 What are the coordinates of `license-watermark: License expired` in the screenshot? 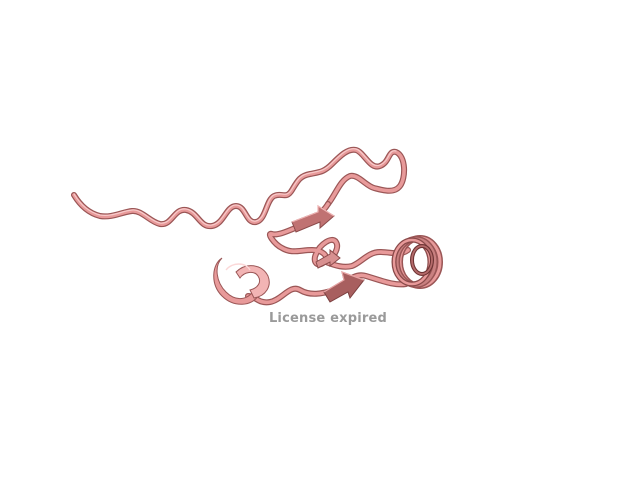 It's located at (328, 318).